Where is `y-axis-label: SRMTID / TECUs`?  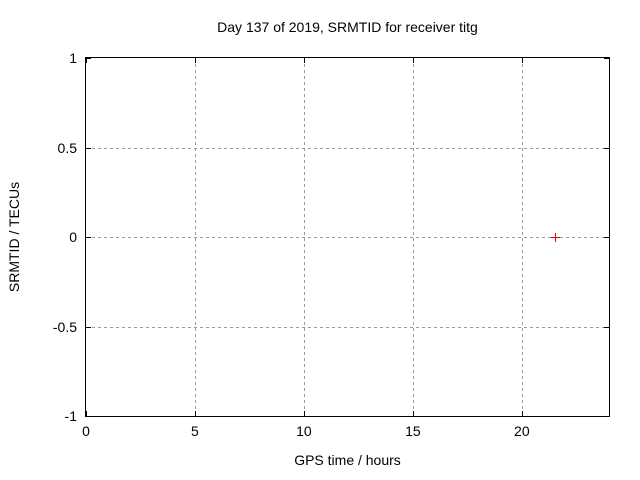 y-axis-label: SRMTID / TECUs is located at coordinates (14, 237).